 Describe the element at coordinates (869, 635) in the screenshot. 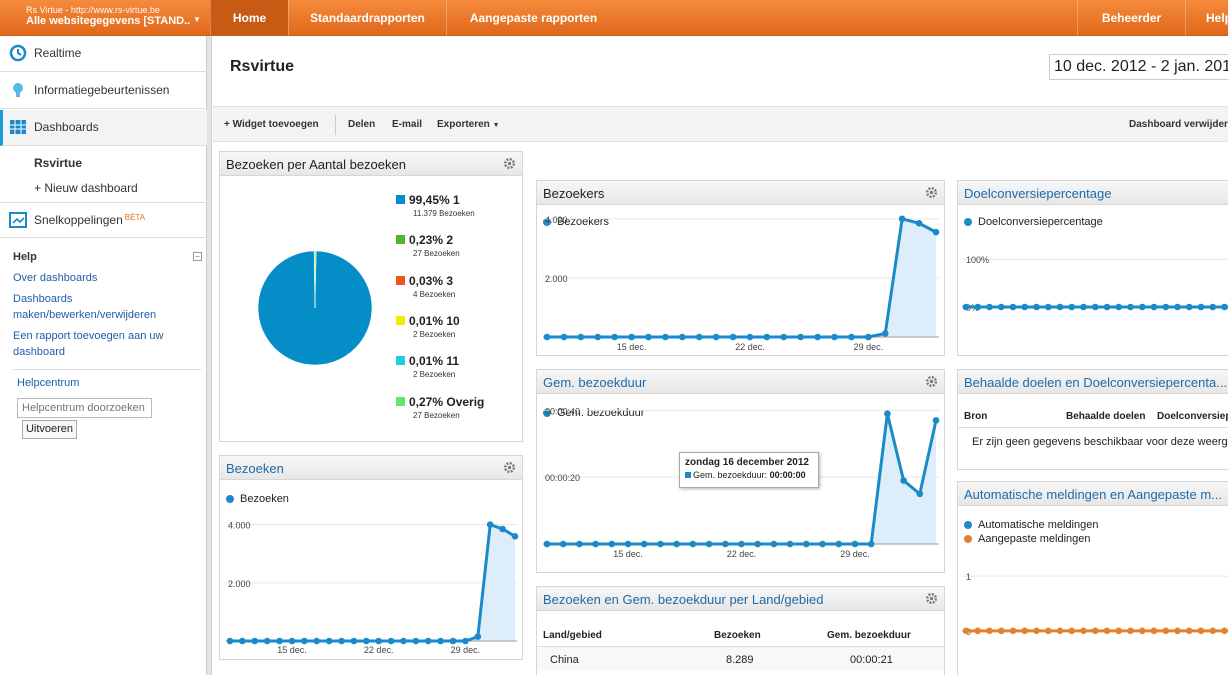

I see `column-header: Gem. bezoekduur` at that location.